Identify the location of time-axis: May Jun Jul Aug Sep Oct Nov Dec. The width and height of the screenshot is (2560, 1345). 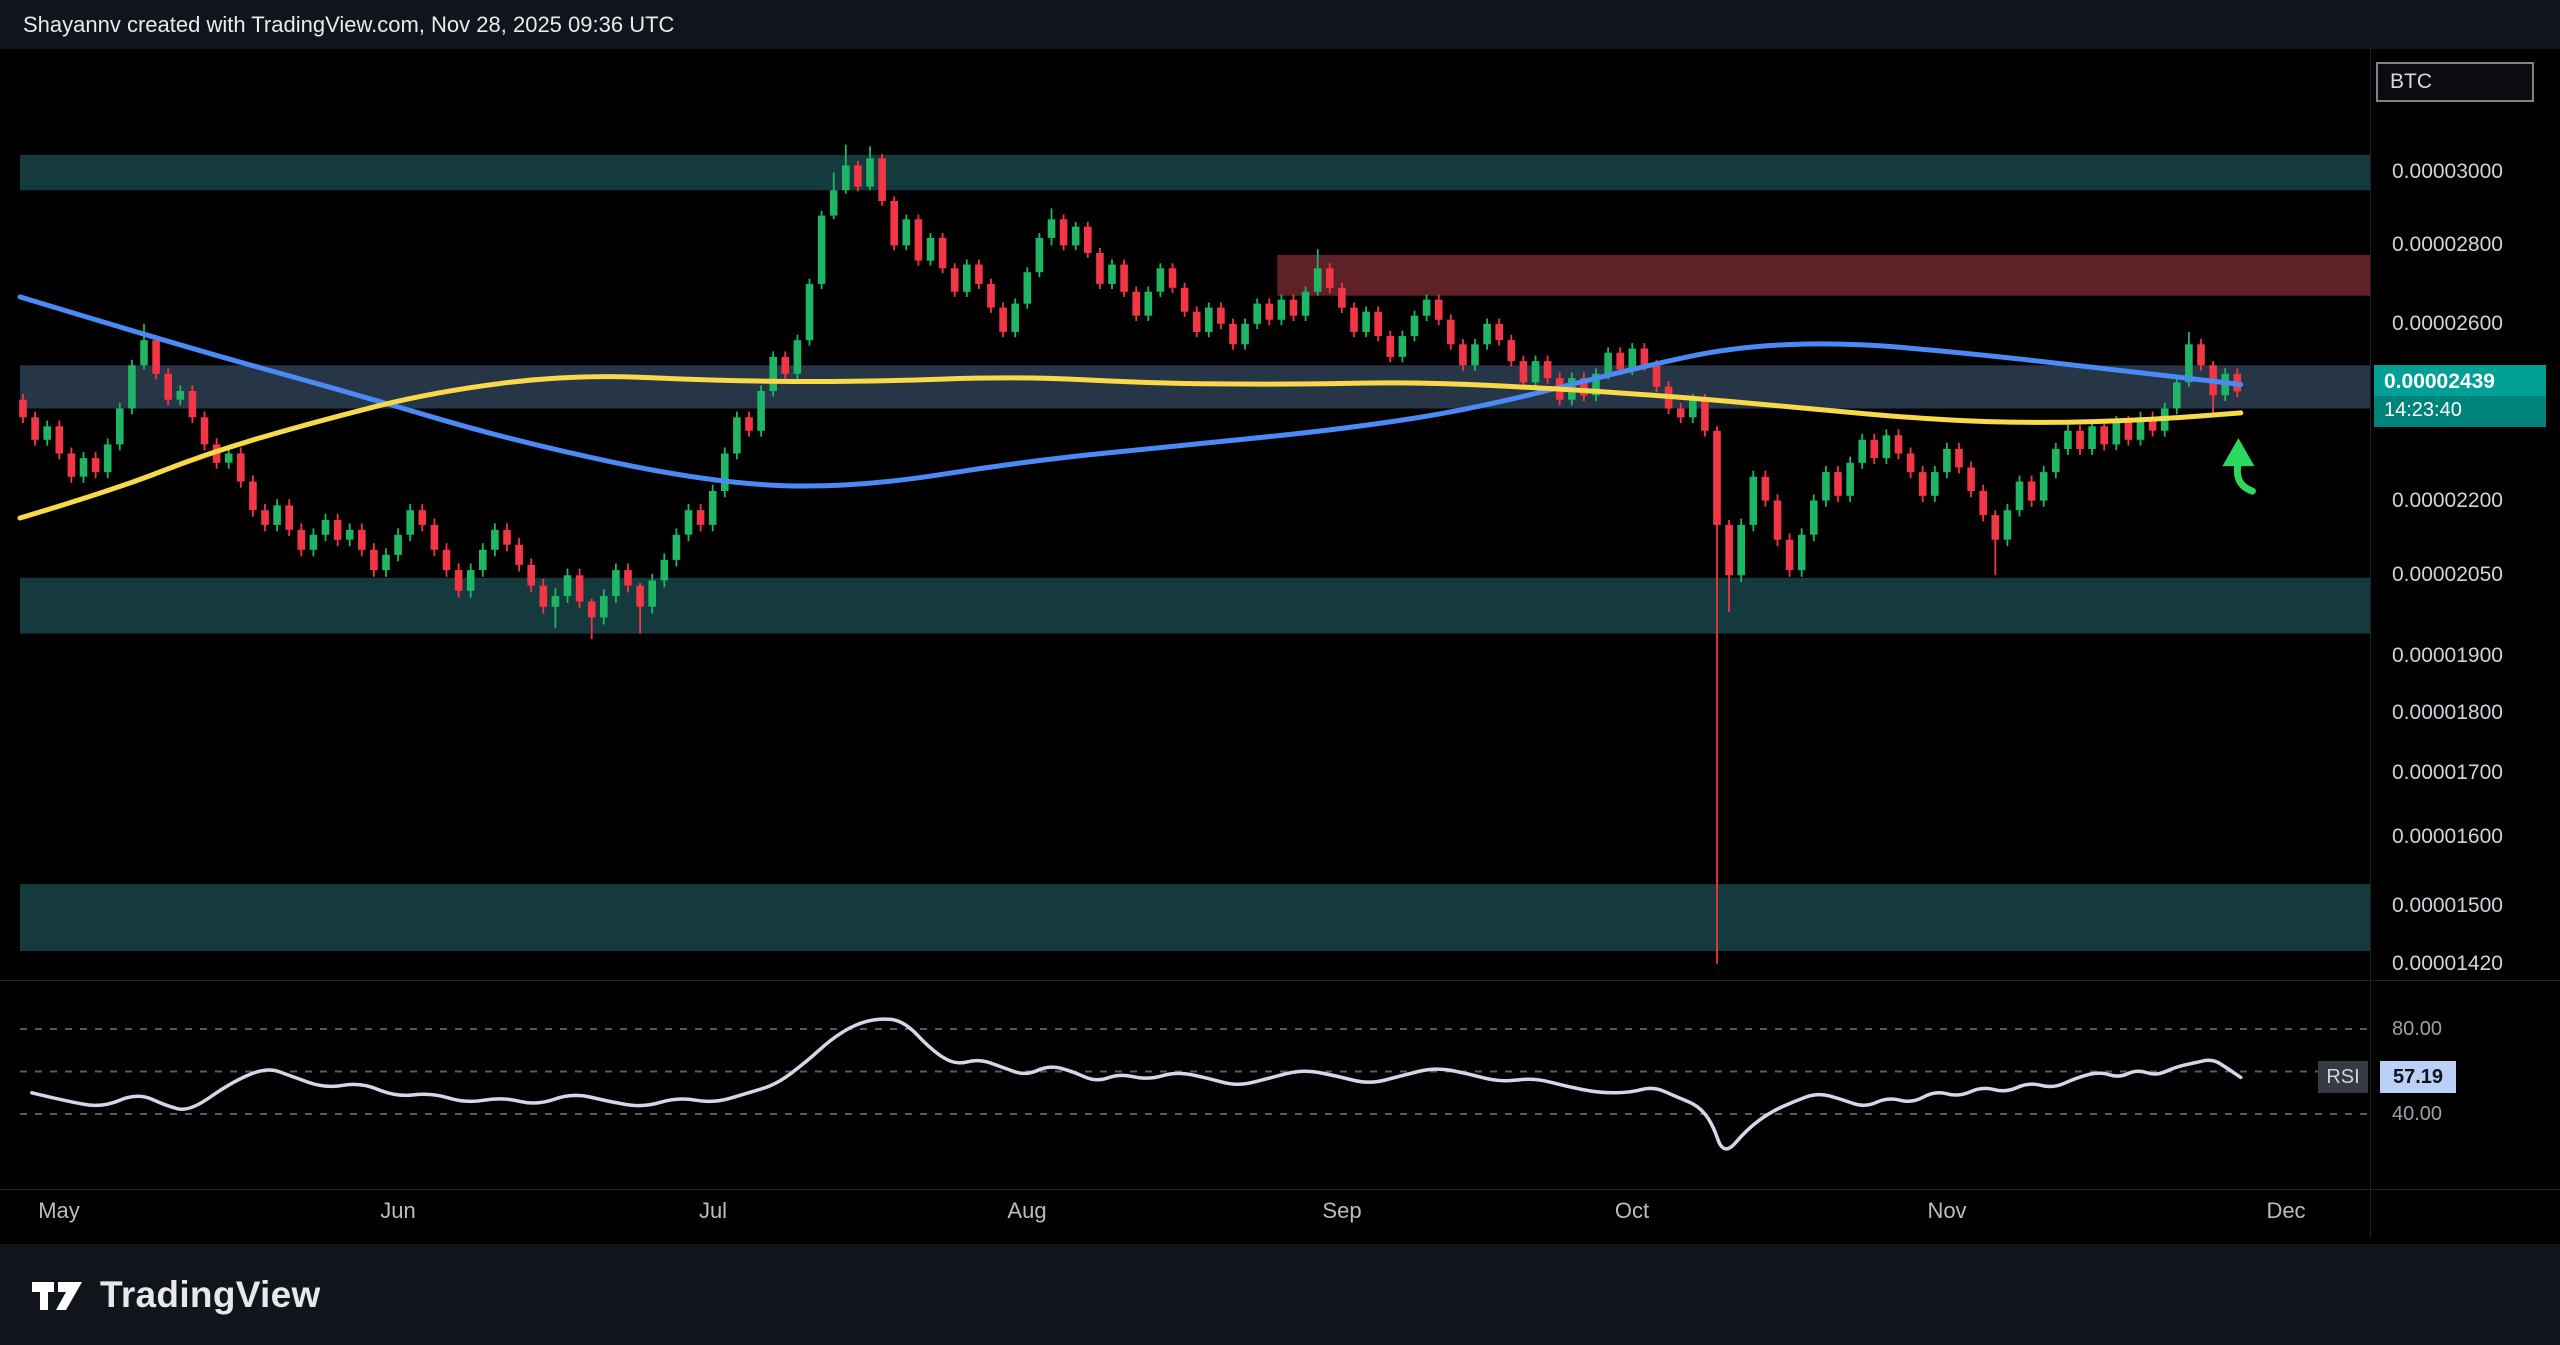
(1185, 1212).